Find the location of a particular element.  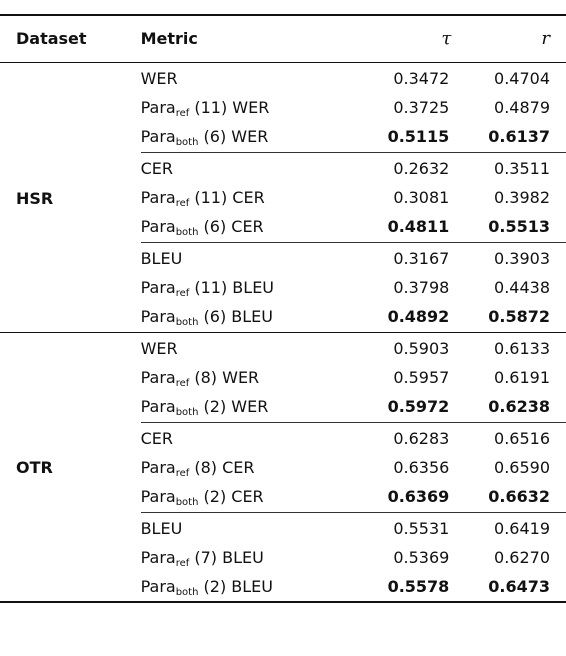

header-tau: τ is located at coordinates (413, 39).